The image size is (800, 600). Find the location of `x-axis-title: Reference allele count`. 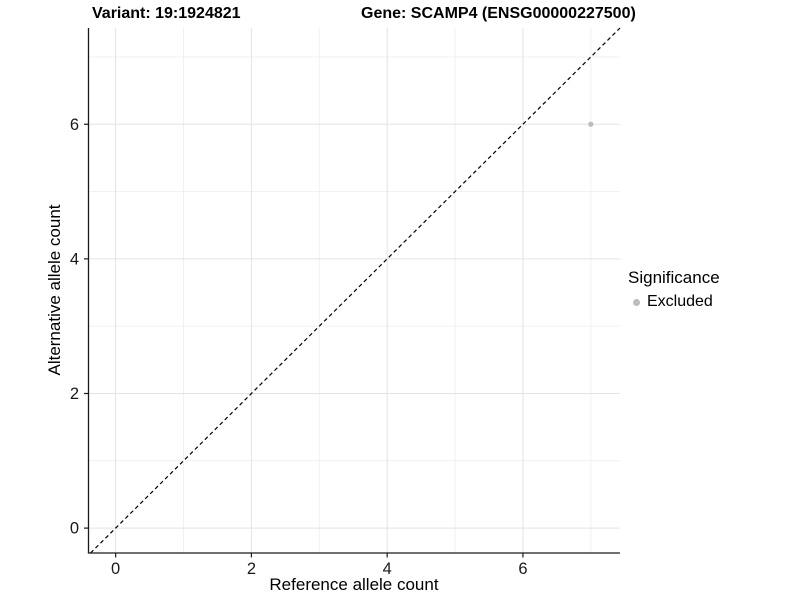

x-axis-title: Reference allele count is located at coordinates (354, 584).